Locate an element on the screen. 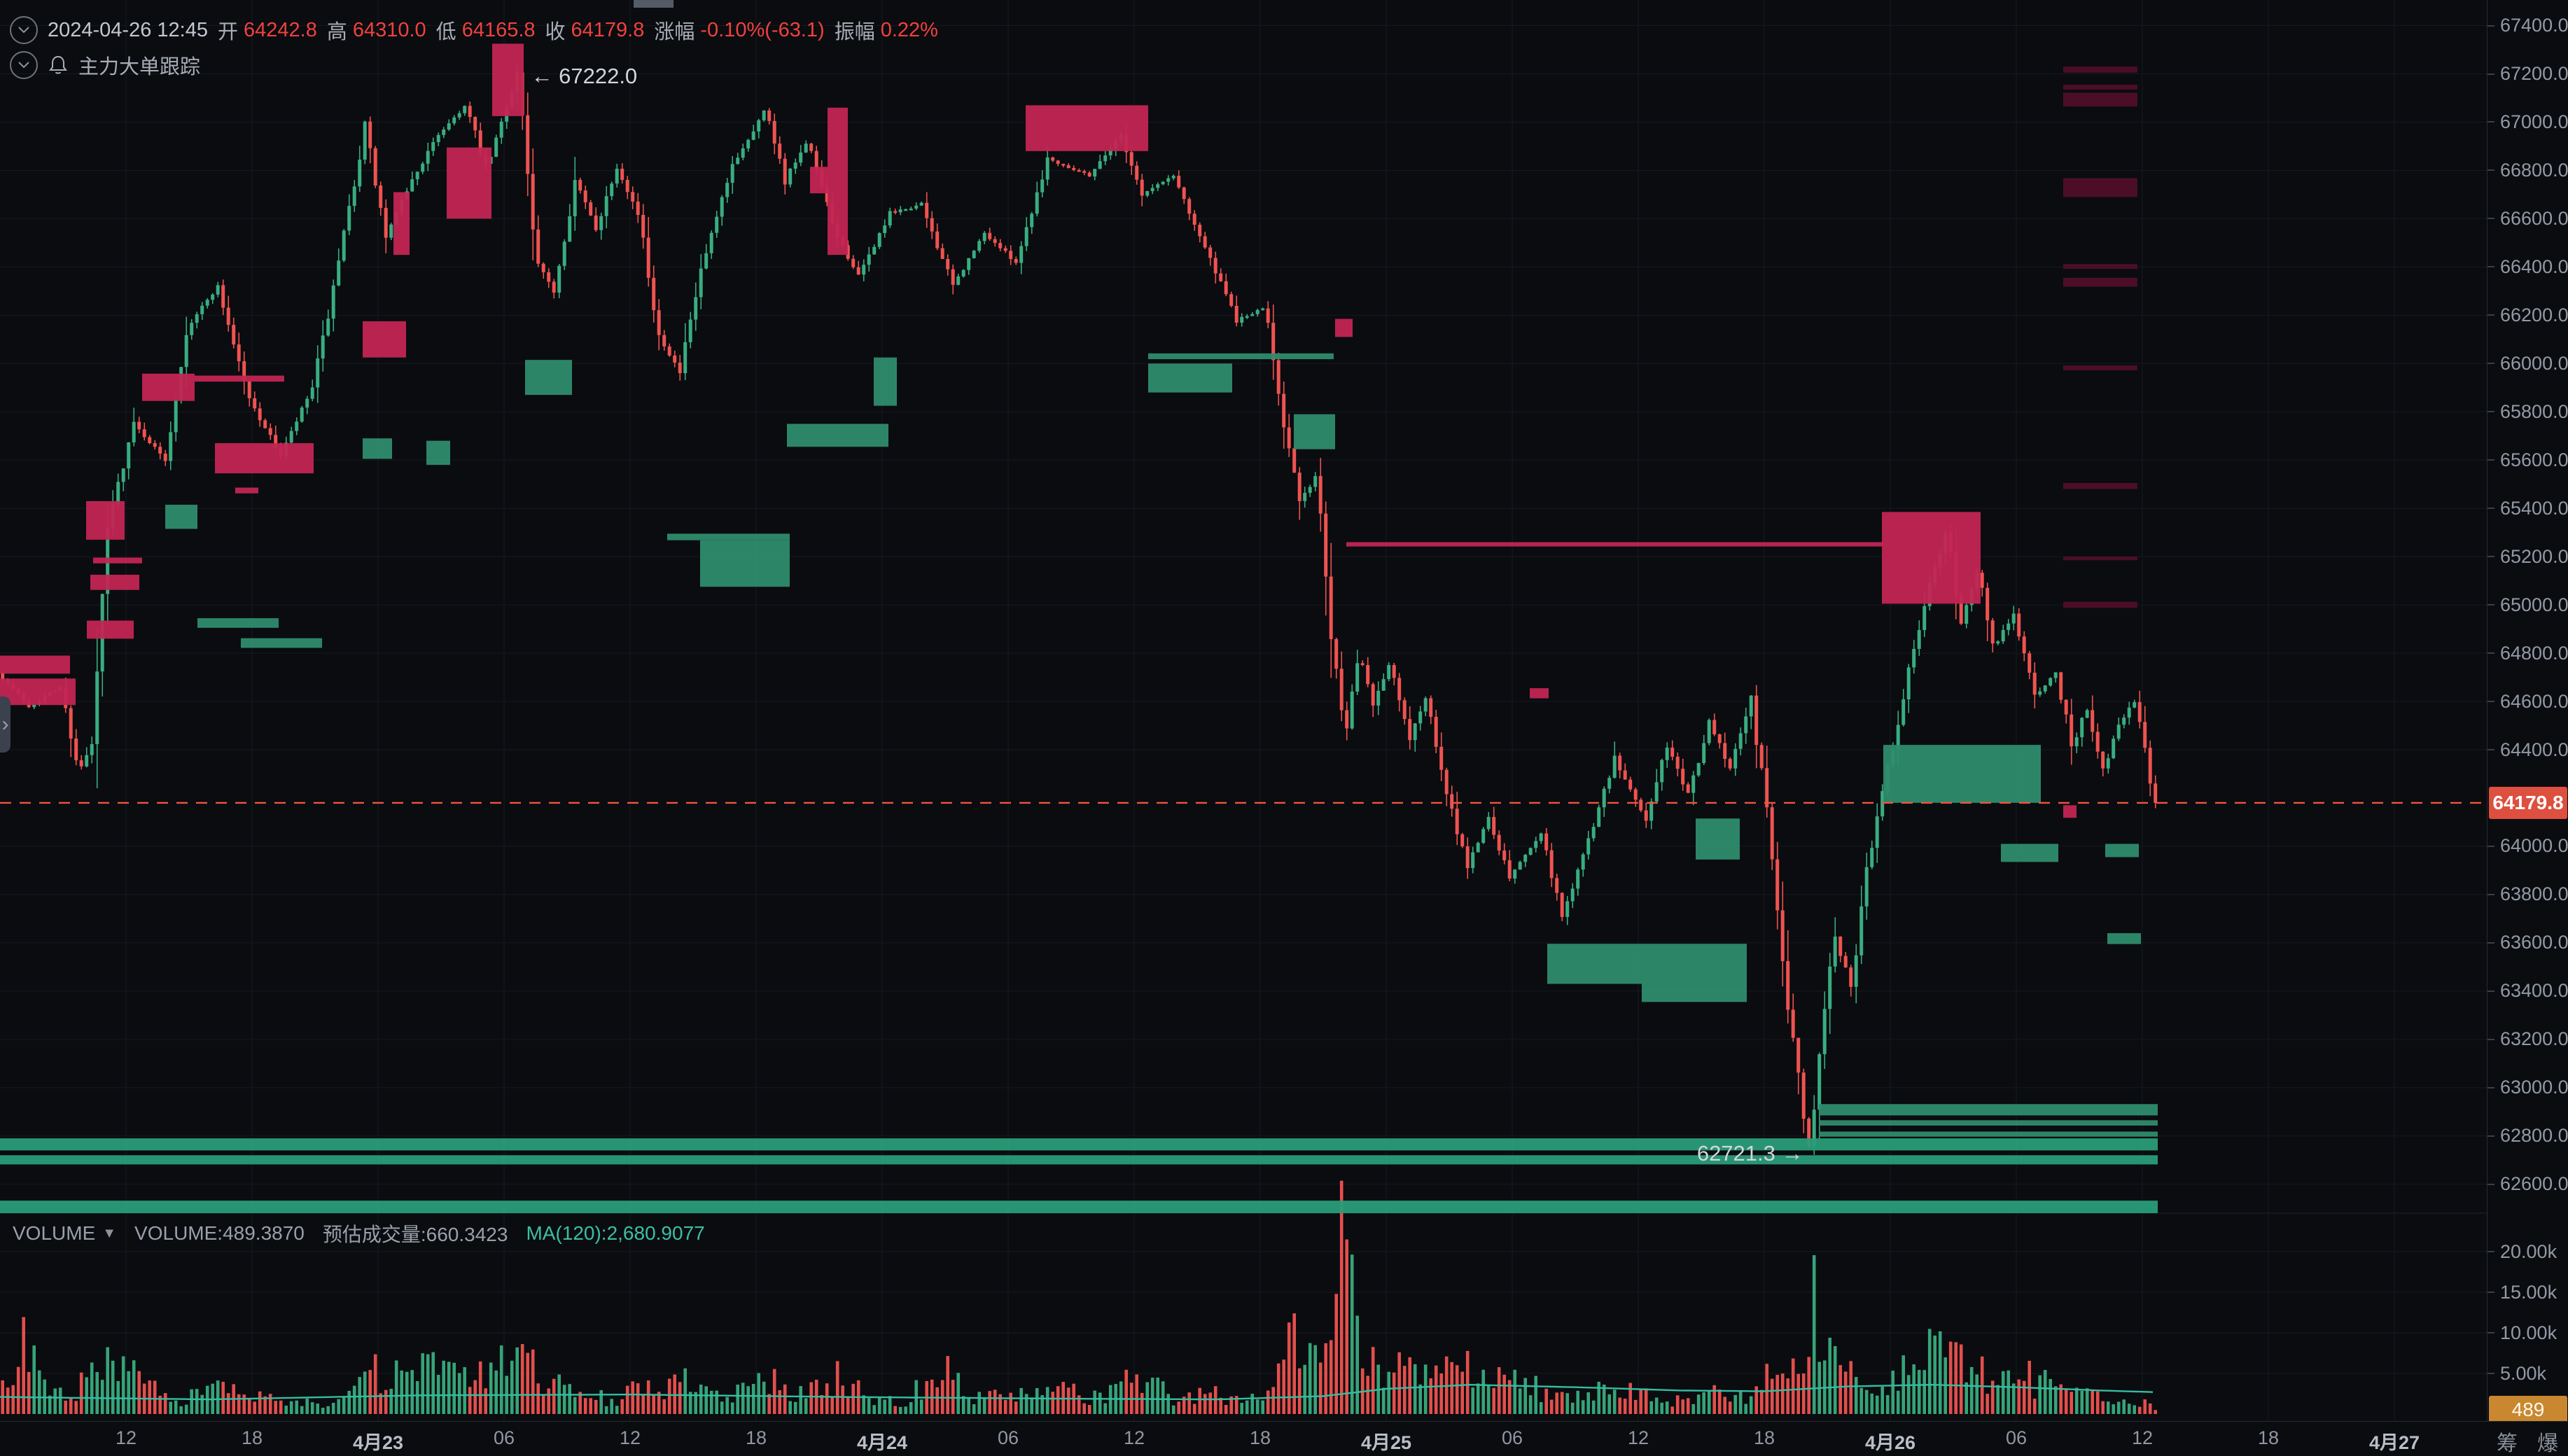 Image resolution: width=2568 pixels, height=1456 pixels. axis-tick-label: 66600.0 is located at coordinates (2528, 218).